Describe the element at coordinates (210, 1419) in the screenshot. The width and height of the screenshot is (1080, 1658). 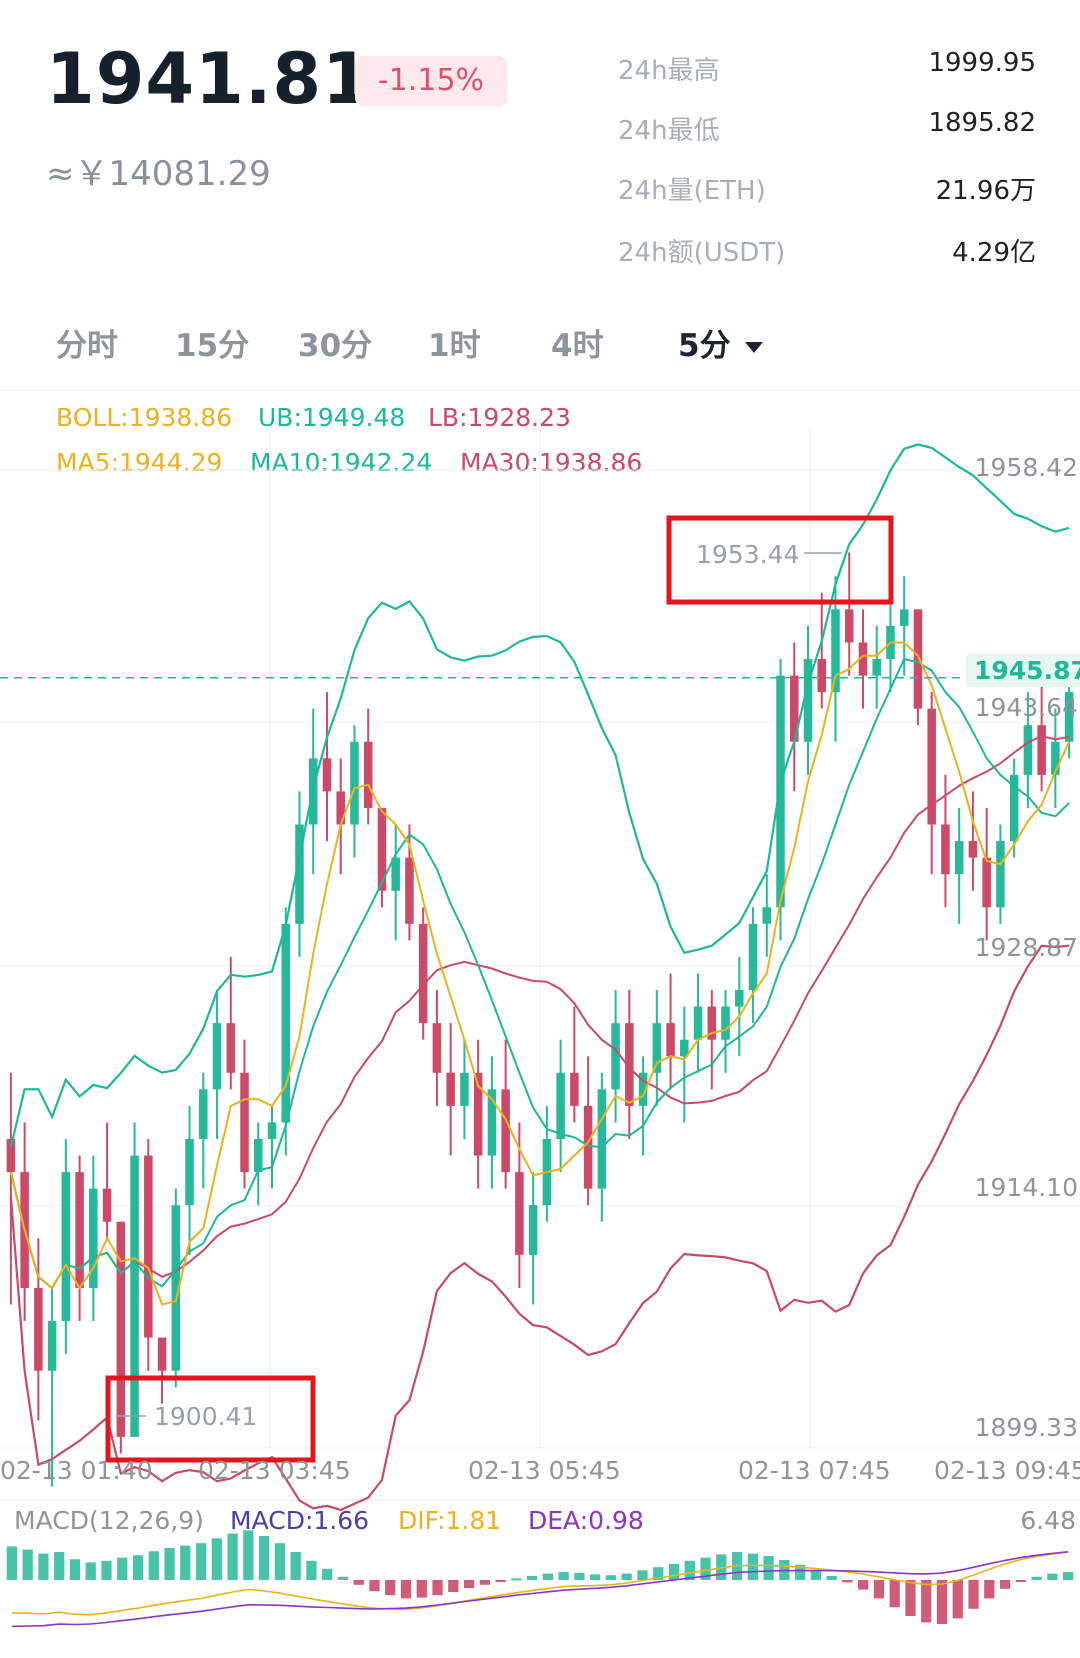
I see `annotation-box-low` at that location.